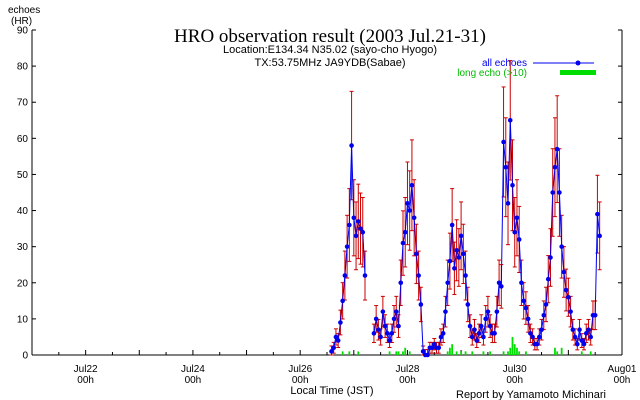 The image size is (640, 400). Describe the element at coordinates (331, 391) in the screenshot. I see `x-axis-label: Local Time (JST)` at that location.